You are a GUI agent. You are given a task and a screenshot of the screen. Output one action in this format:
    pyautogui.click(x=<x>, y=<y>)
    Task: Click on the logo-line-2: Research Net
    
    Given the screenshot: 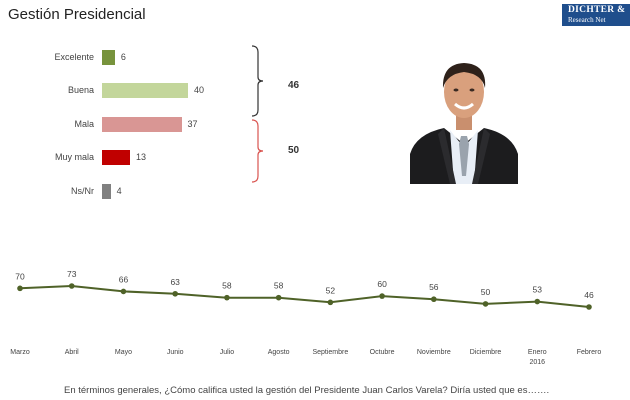 What is the action you would take?
    pyautogui.click(x=587, y=20)
    